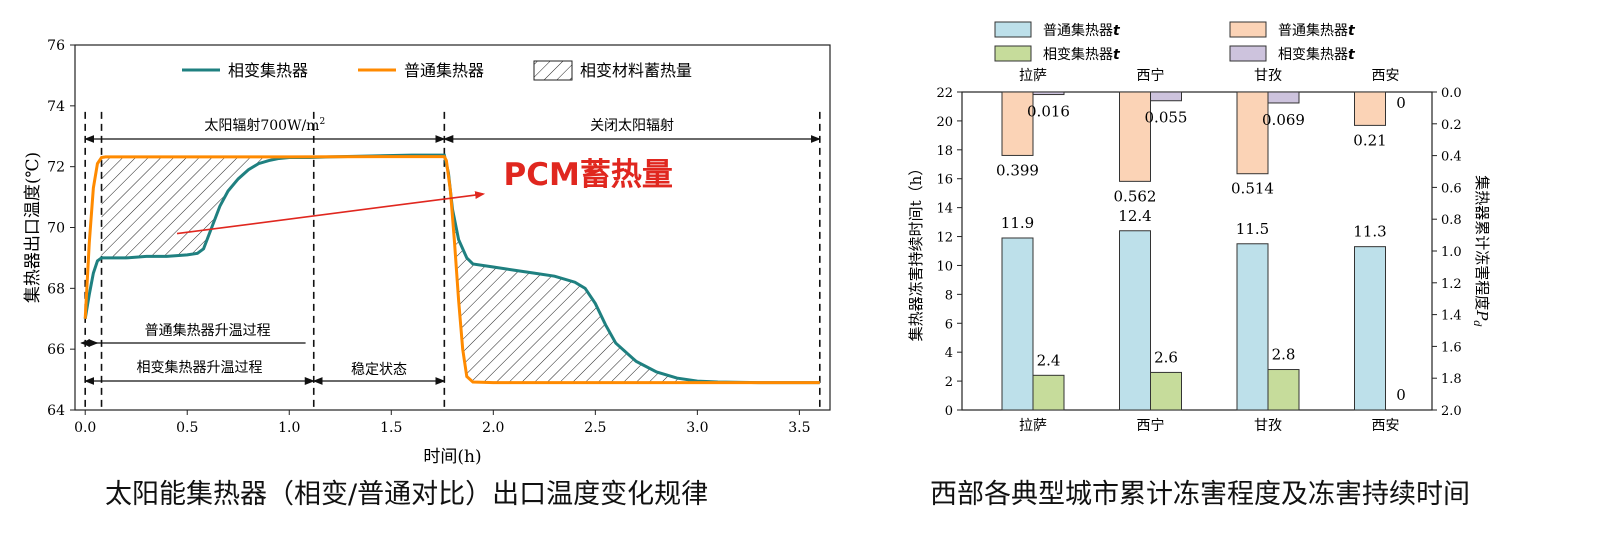 Image resolution: width=1621 pixels, height=537 pixels. What do you see at coordinates (1386, 426) in the screenshot?
I see `x-category-label-bottom: 西安` at bounding box center [1386, 426].